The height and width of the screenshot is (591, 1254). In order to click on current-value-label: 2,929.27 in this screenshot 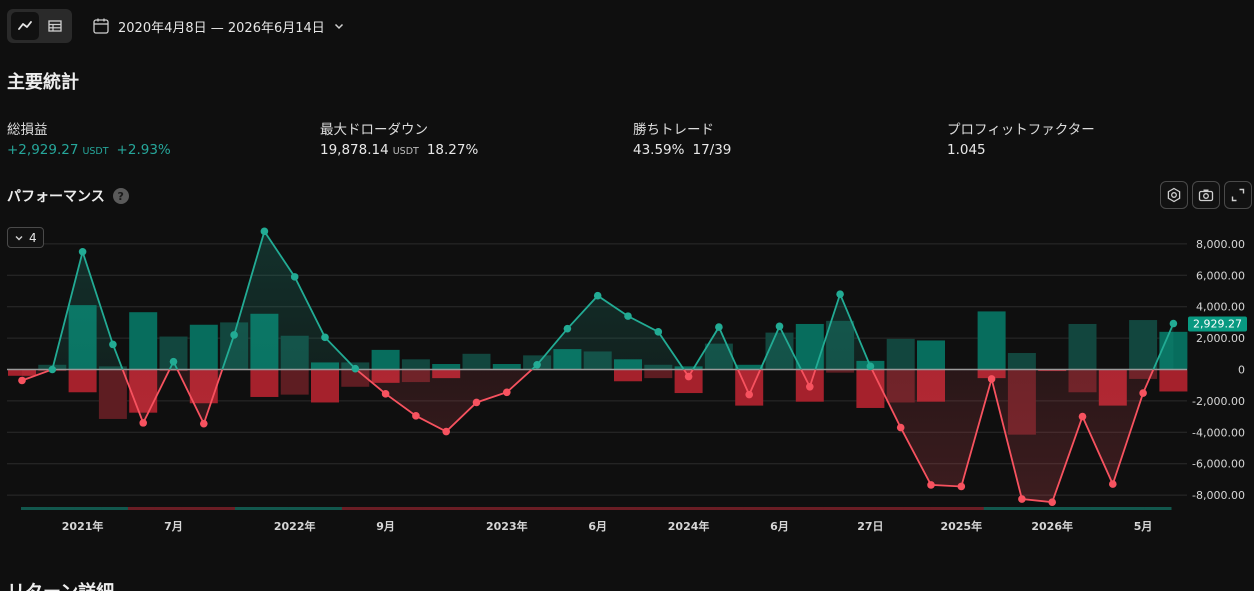, I will do `click(1217, 324)`.